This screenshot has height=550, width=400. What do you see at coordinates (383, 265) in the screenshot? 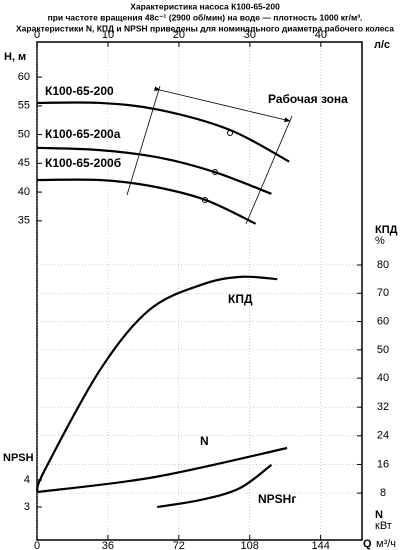
I see `y-tick-label: 80` at bounding box center [383, 265].